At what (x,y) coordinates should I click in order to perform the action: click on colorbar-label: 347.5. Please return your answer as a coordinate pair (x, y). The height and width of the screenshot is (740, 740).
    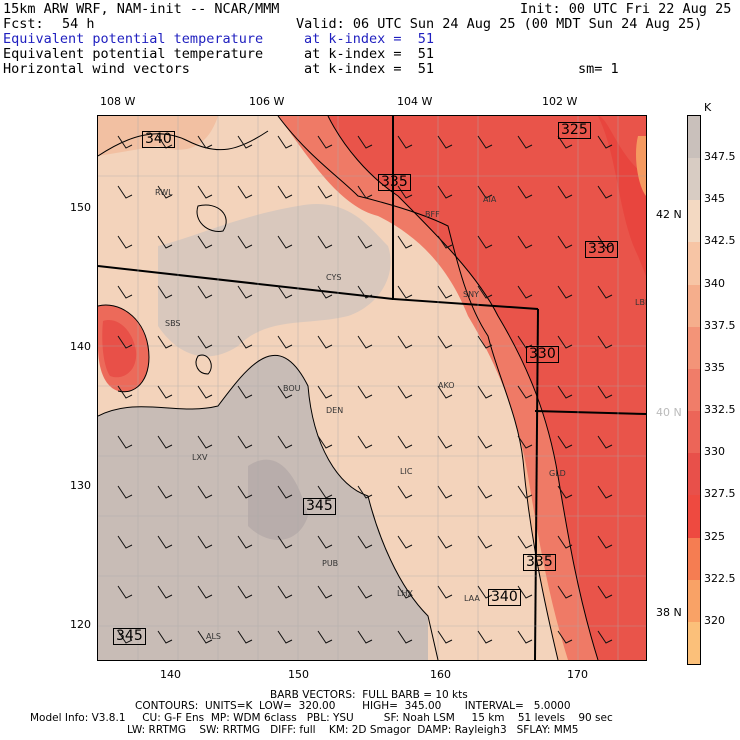
    Looking at the image, I should click on (720, 157).